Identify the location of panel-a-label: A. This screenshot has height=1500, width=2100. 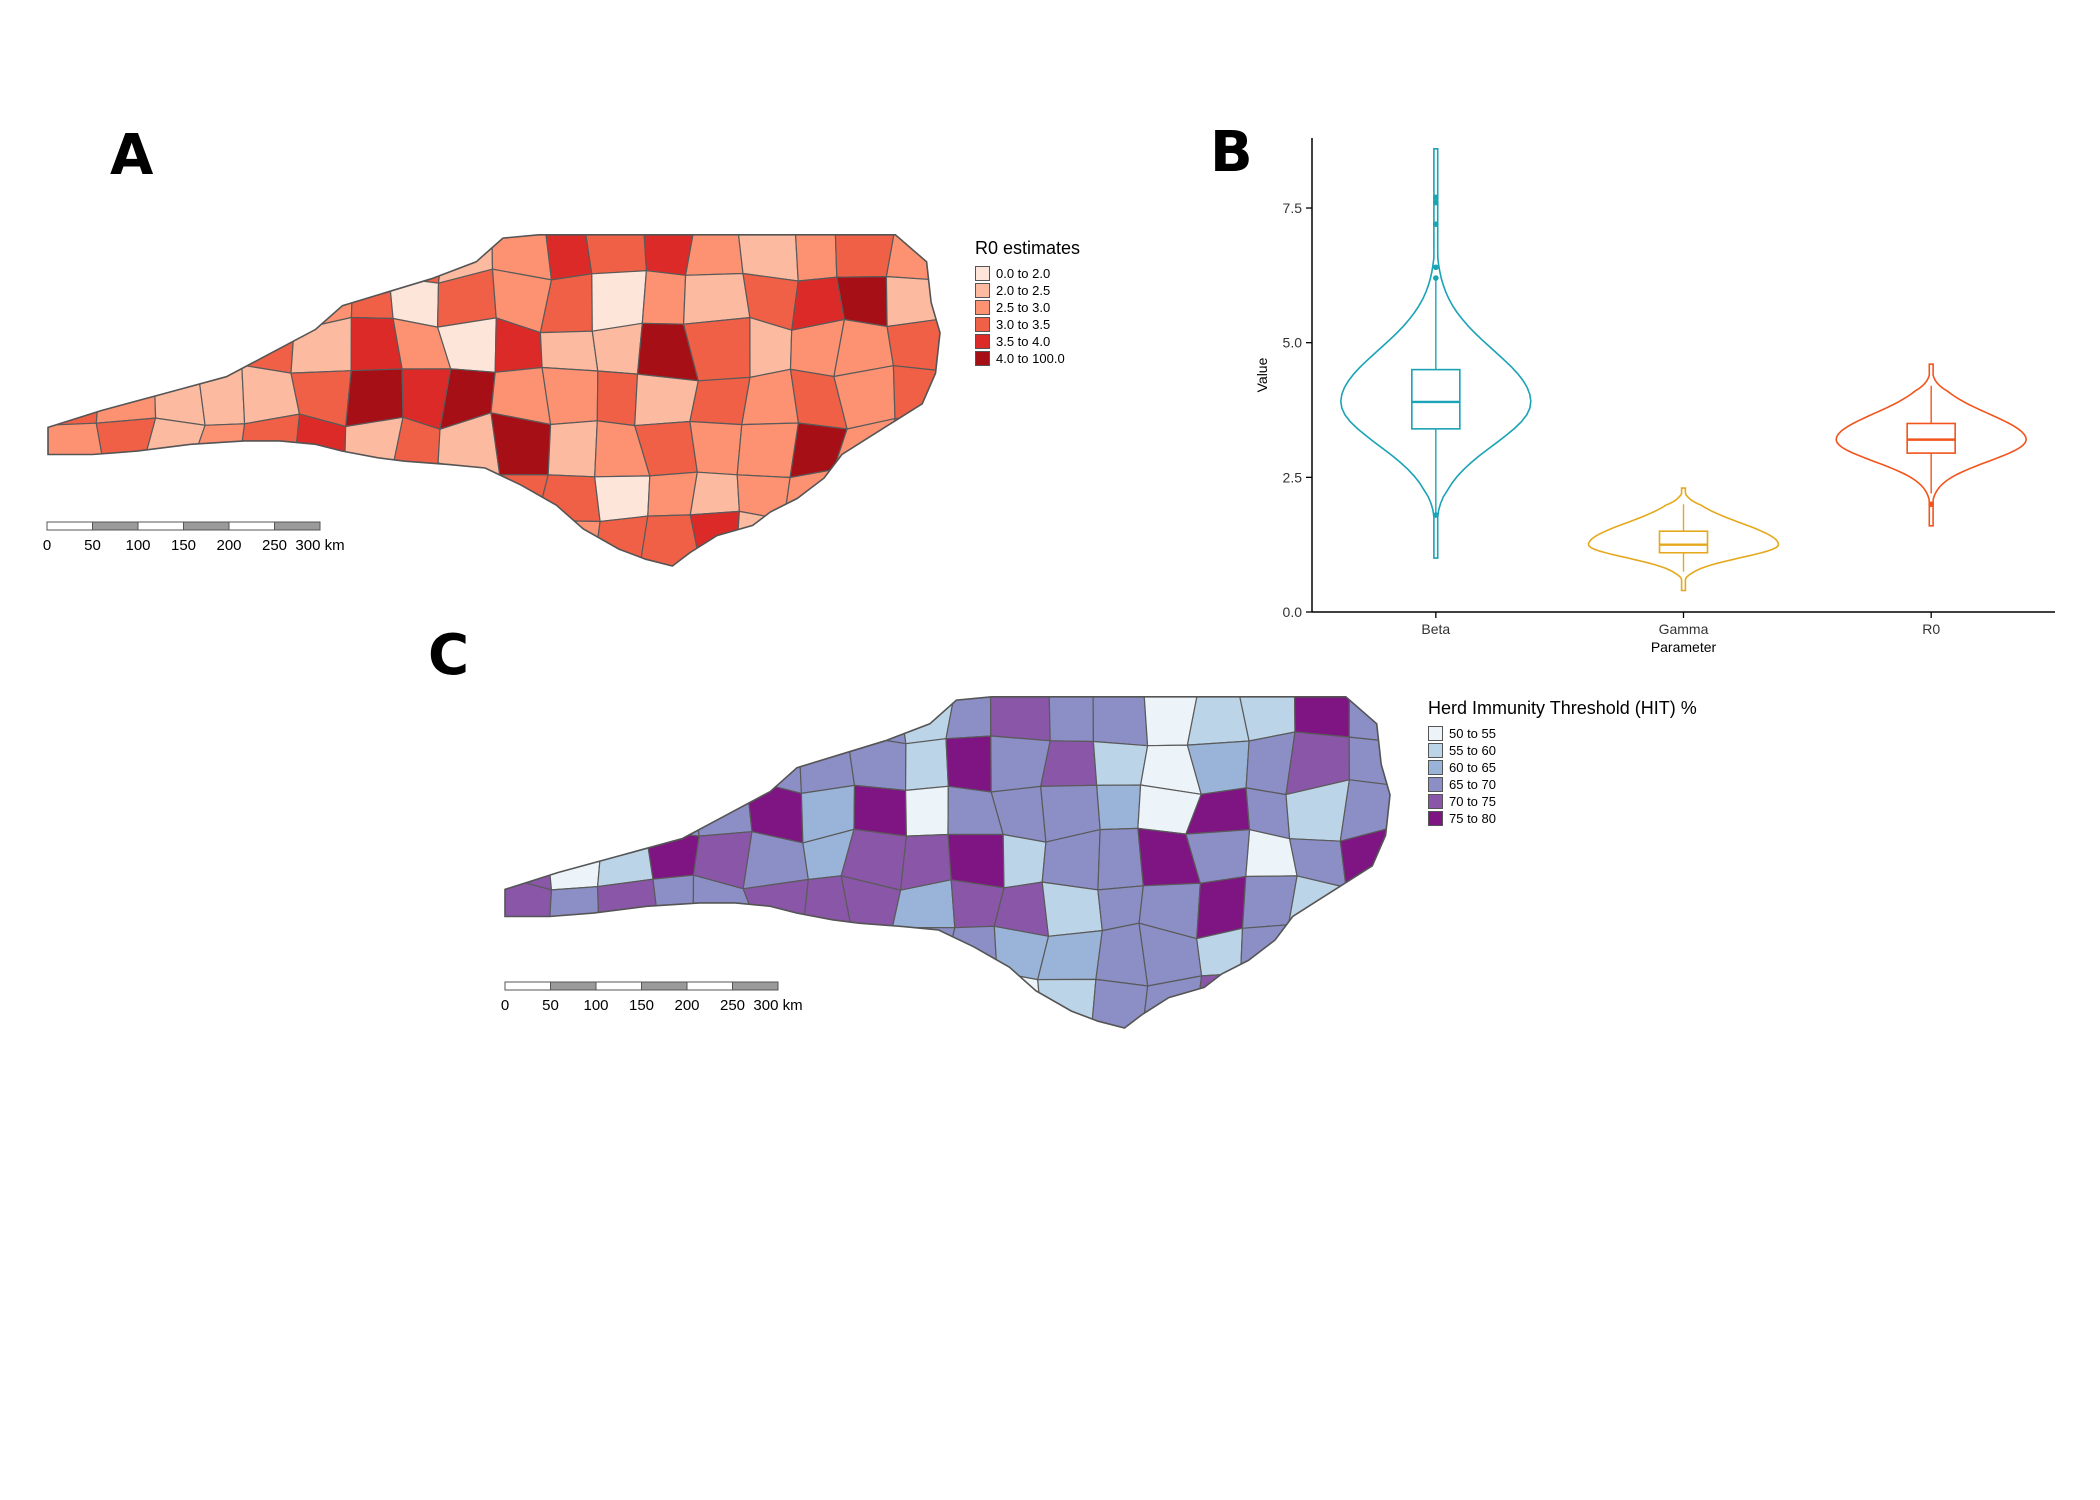
(132, 155).